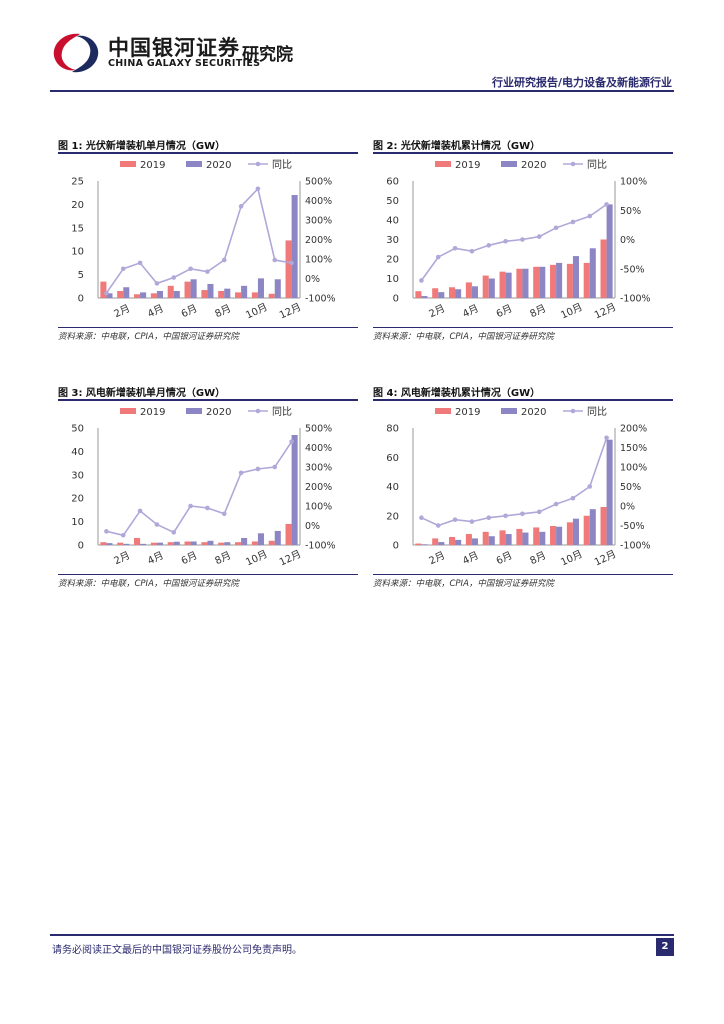  What do you see at coordinates (632, 269) in the screenshot?
I see `y2-tick-label: -50%` at bounding box center [632, 269].